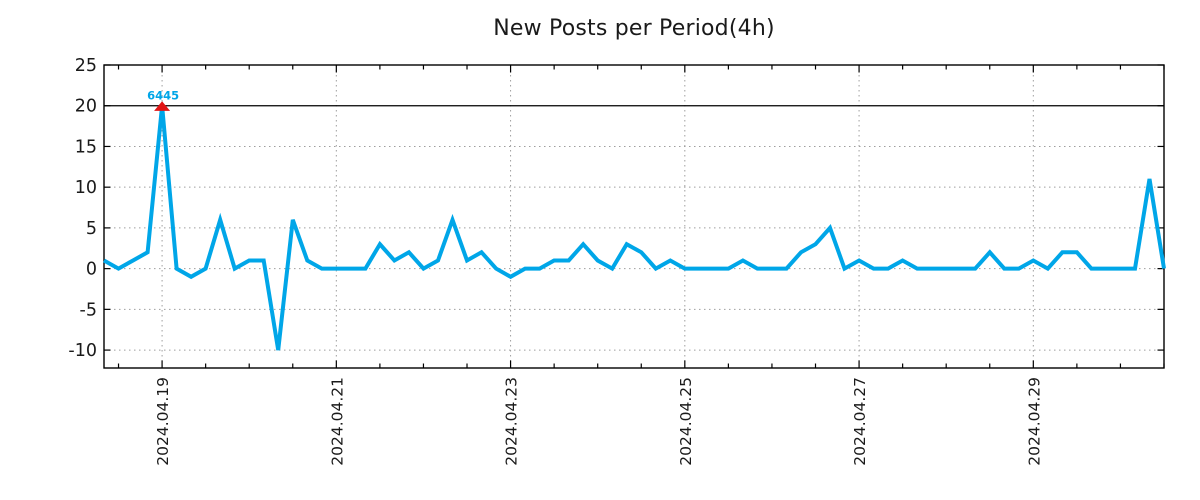  Describe the element at coordinates (91, 229) in the screenshot. I see `y-tick-label: 5` at that location.